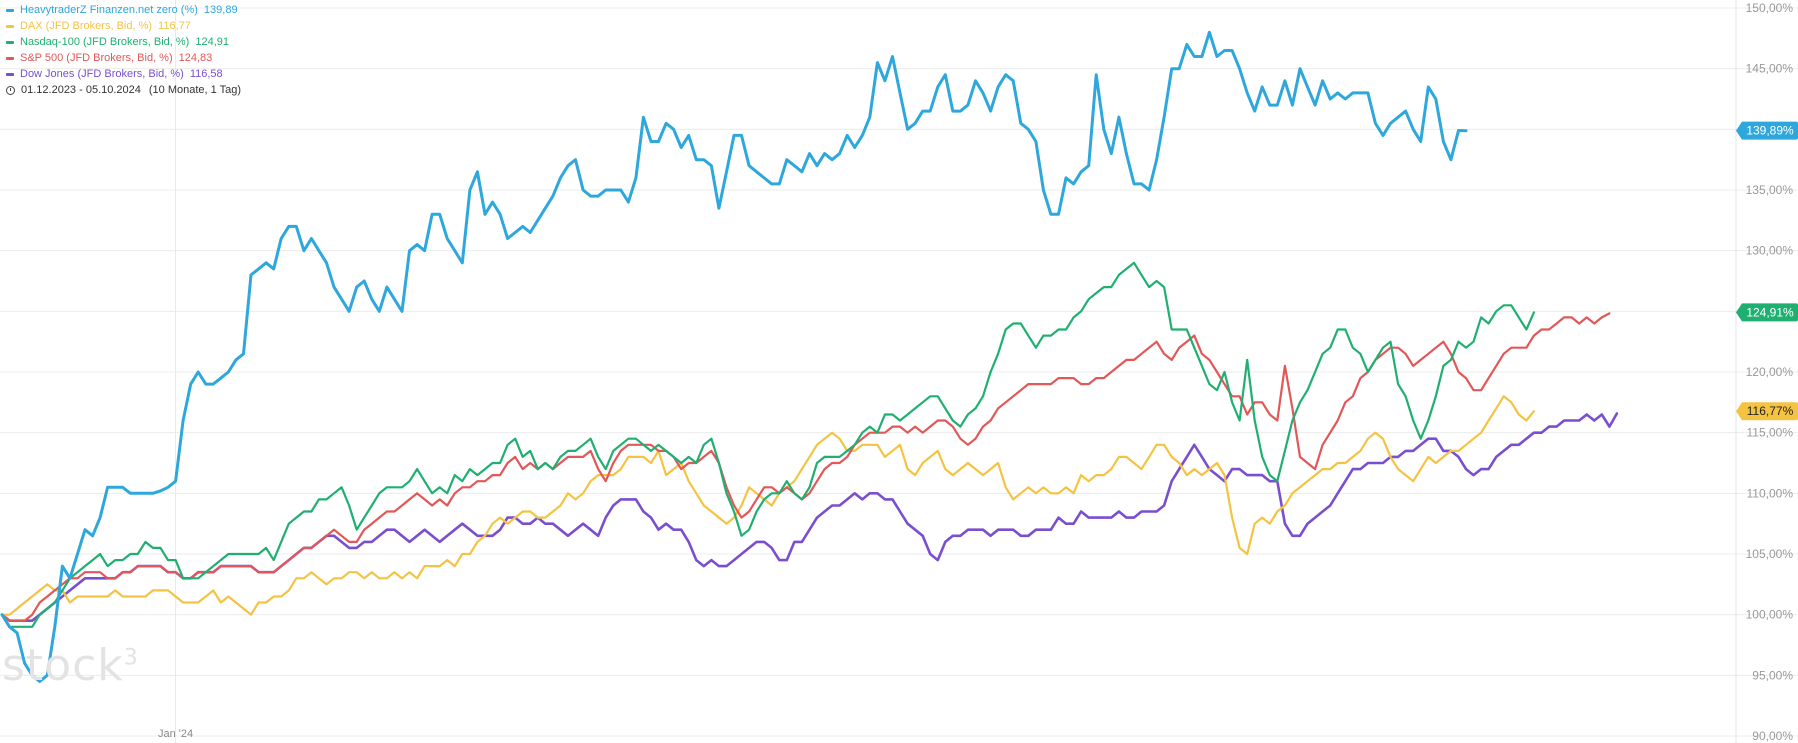 This screenshot has width=1798, height=743. What do you see at coordinates (1770, 411) in the screenshot?
I see `tag-label: 116,77%` at bounding box center [1770, 411].